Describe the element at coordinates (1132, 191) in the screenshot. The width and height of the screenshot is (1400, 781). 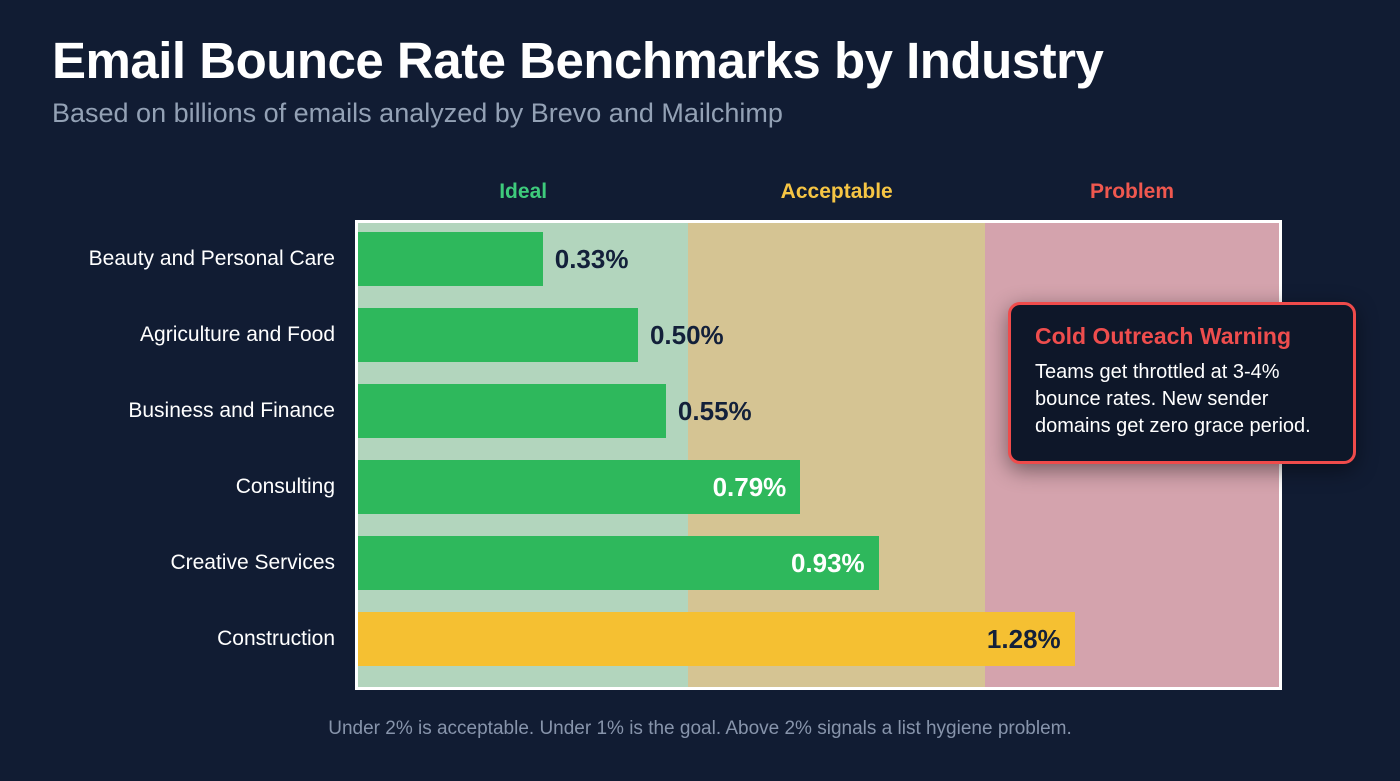
I see `zone-label-problem: Problem` at that location.